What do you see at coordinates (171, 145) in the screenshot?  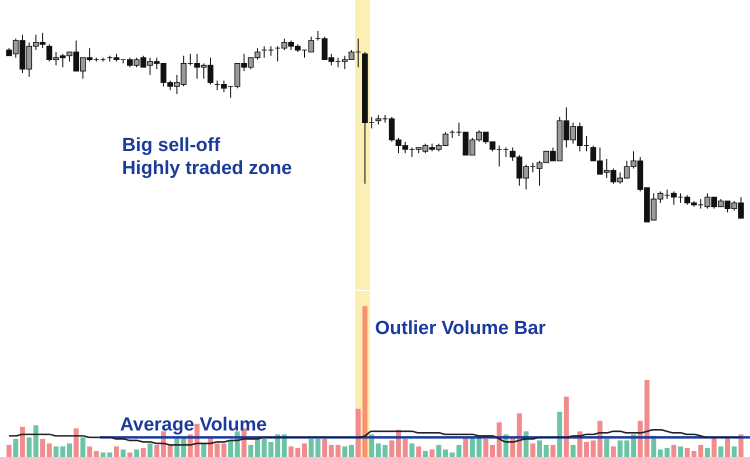 I see `annotation: Big sell-off` at bounding box center [171, 145].